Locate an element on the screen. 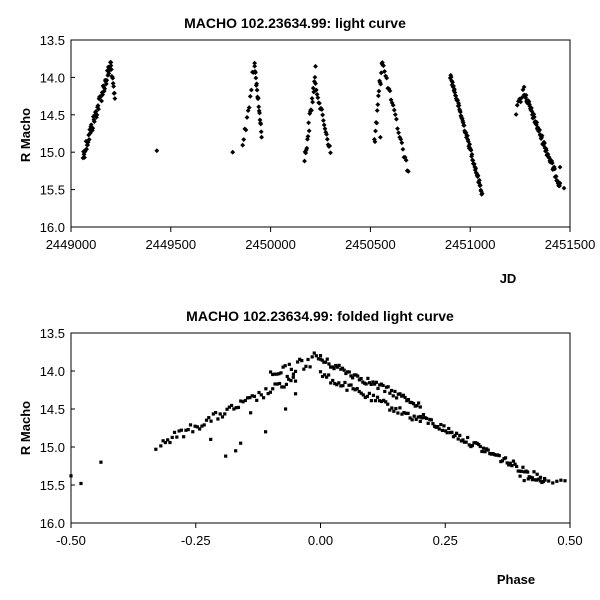 The width and height of the screenshot is (600, 600). x-axis-label: JD is located at coordinates (508, 278).